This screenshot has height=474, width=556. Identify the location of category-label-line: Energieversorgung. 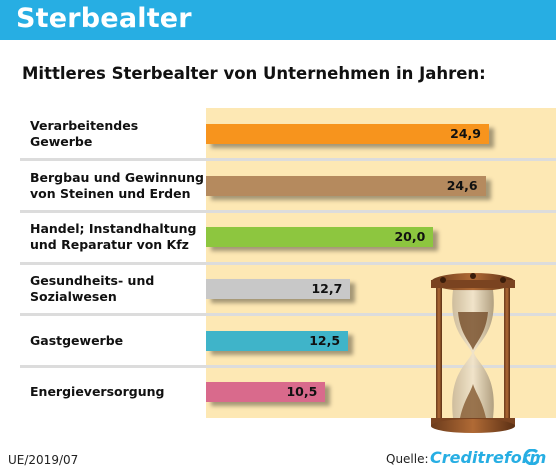
(97, 392).